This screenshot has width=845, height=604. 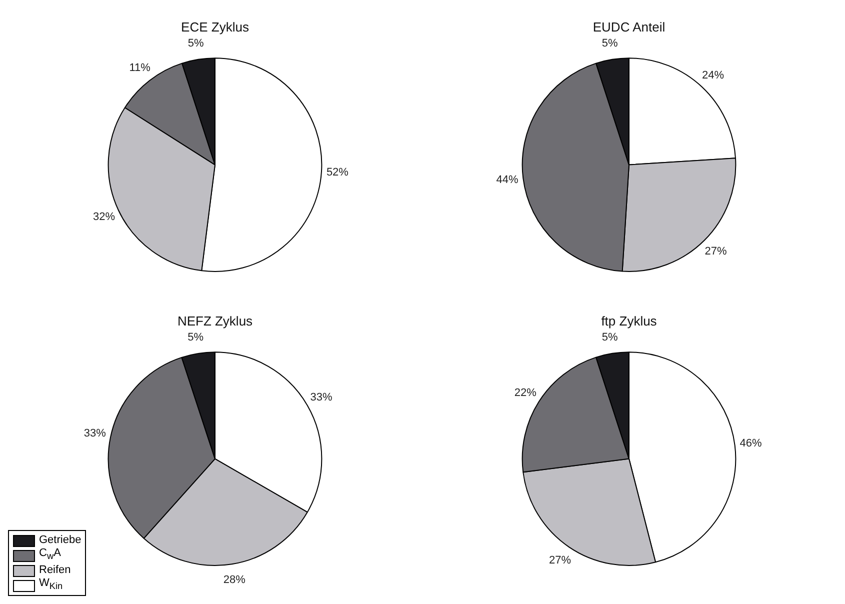 What do you see at coordinates (525, 393) in the screenshot?
I see `data-label: 22%` at bounding box center [525, 393].